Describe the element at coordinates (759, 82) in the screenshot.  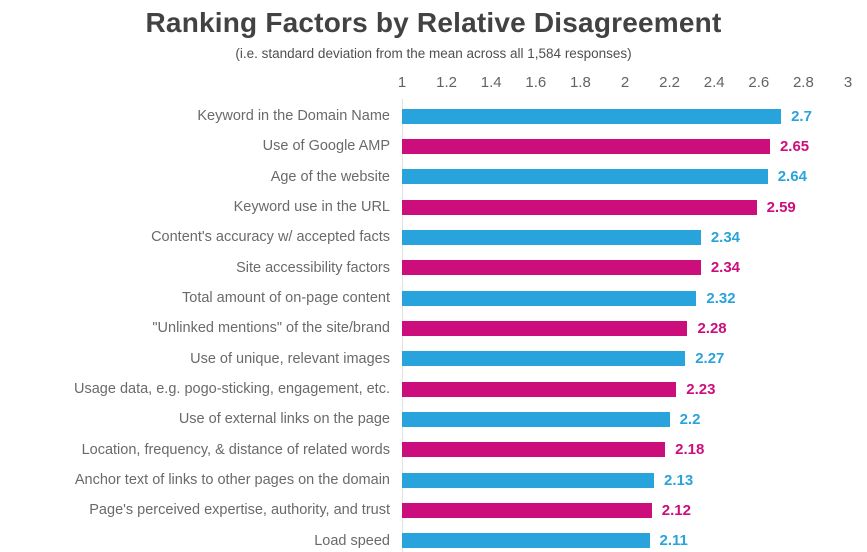
I see `x-axis-tick-label: 2.6` at that location.